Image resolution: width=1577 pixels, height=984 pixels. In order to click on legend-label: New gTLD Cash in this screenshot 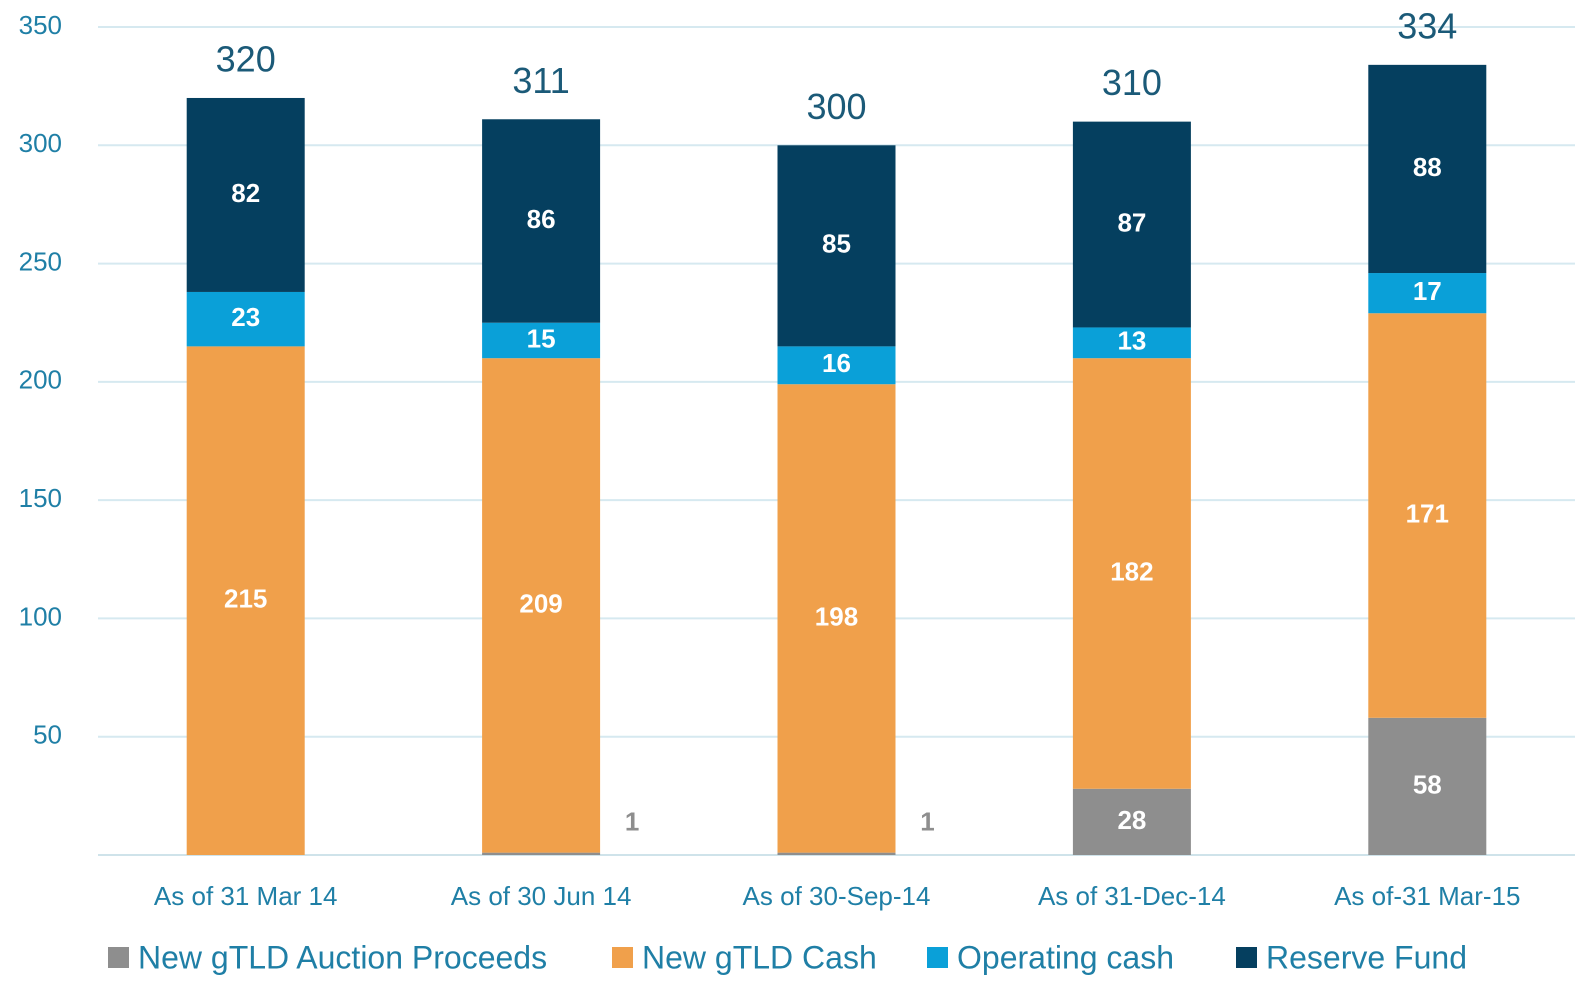, I will do `click(759, 957)`.